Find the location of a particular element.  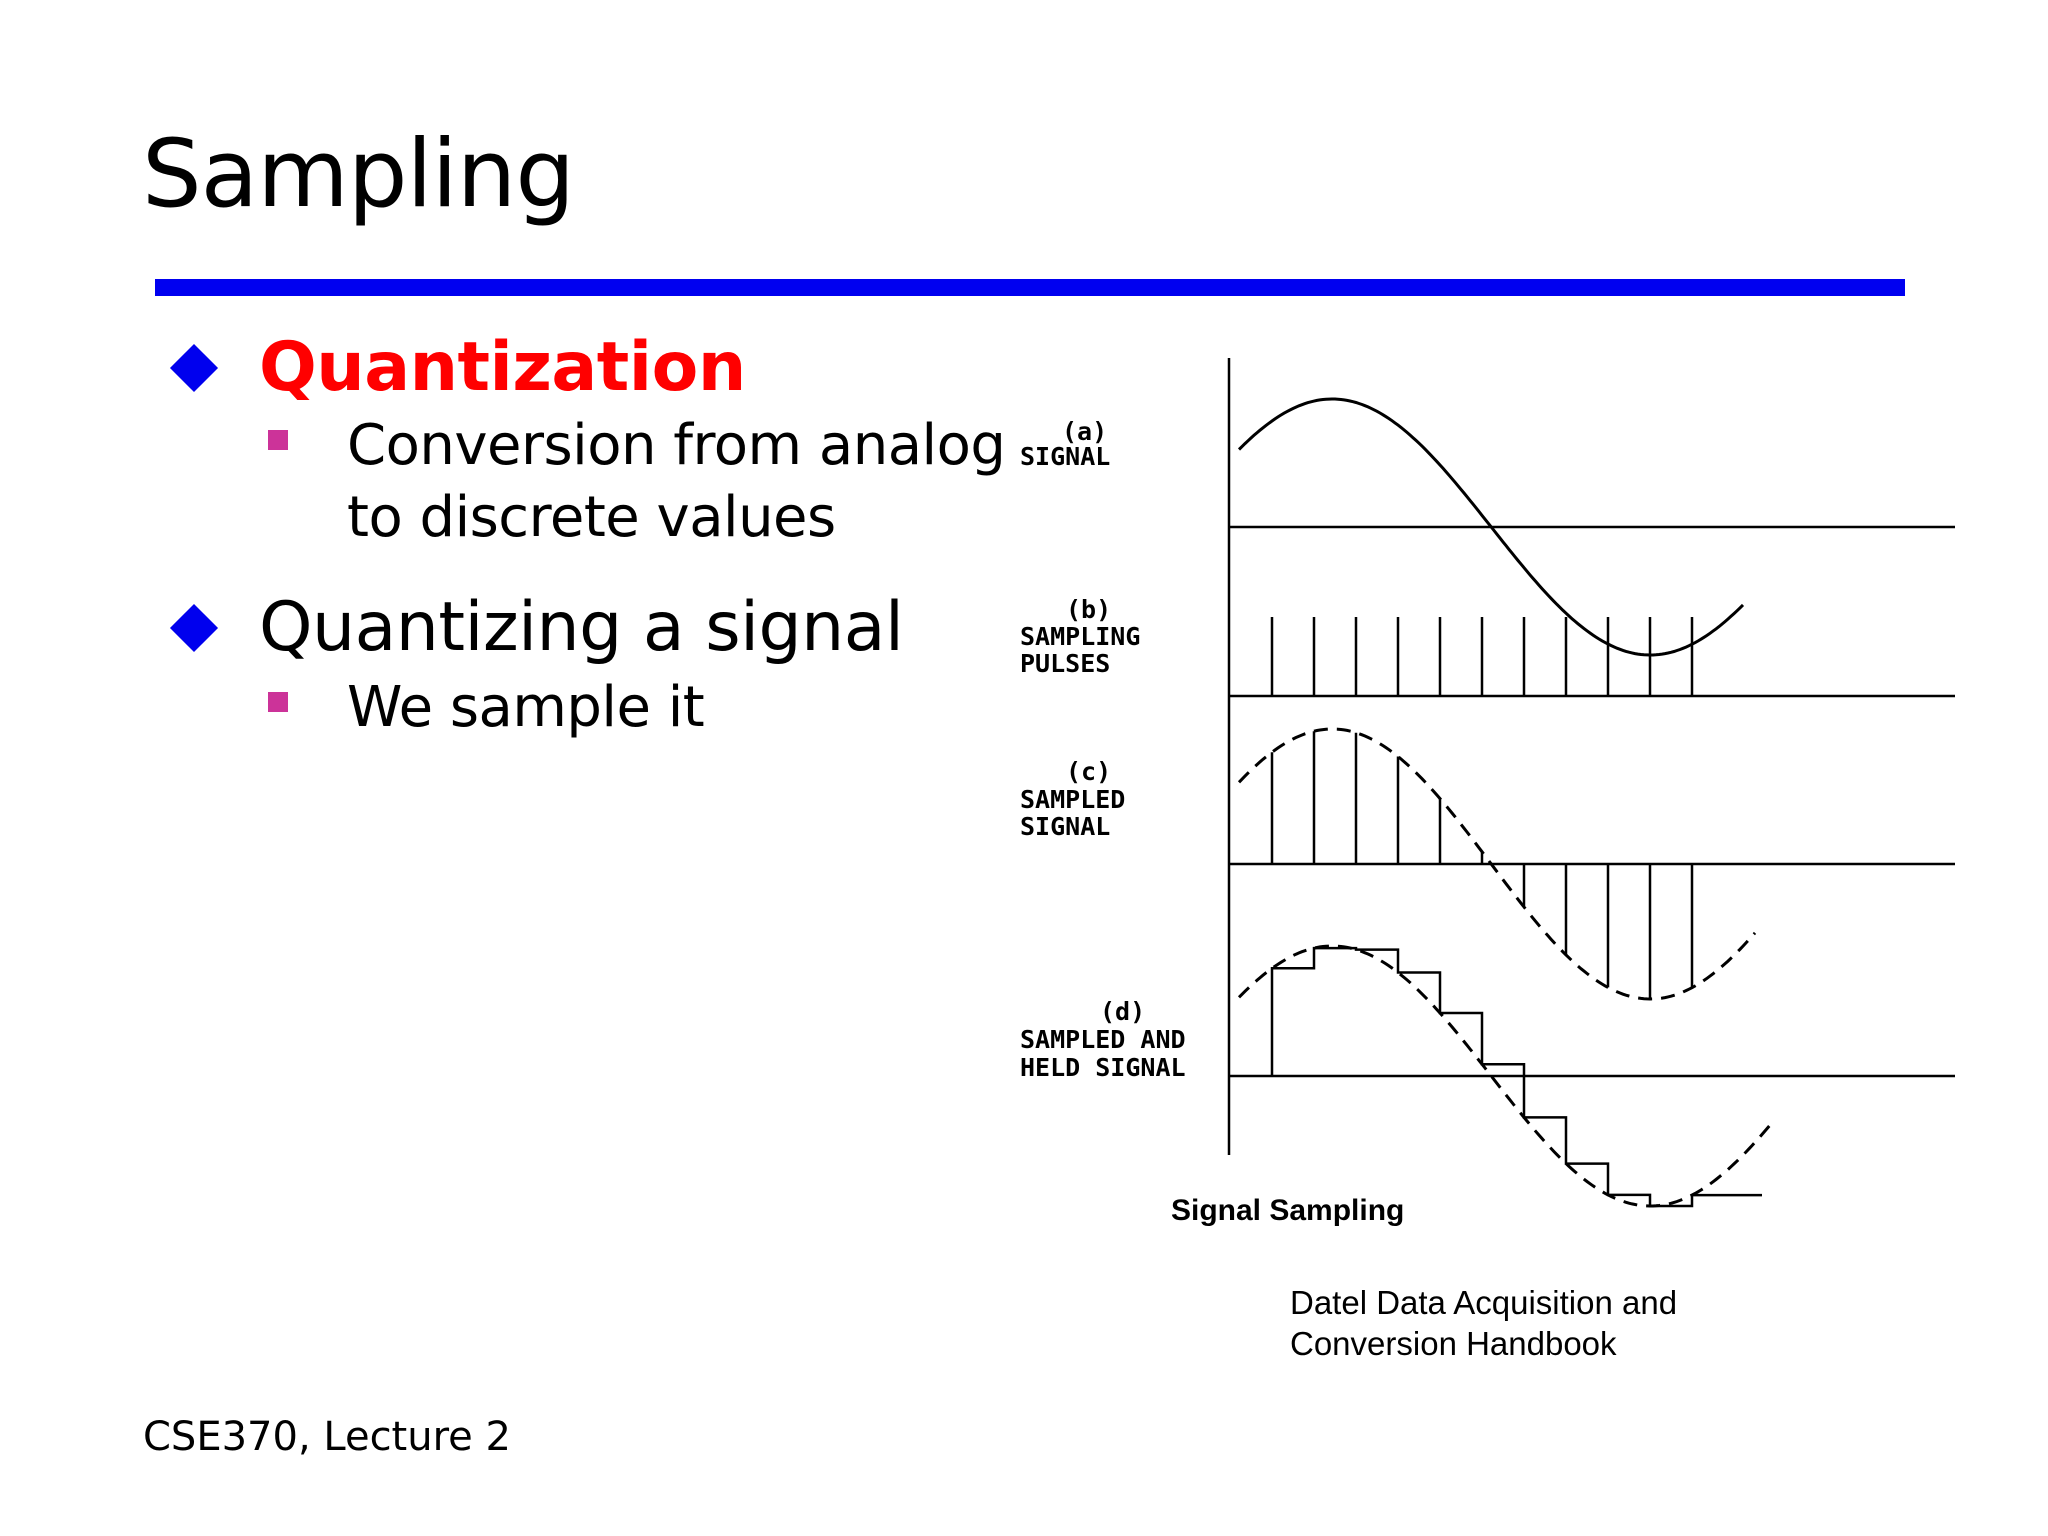

figure-caption: Signal Sampling is located at coordinates (1287, 1210).